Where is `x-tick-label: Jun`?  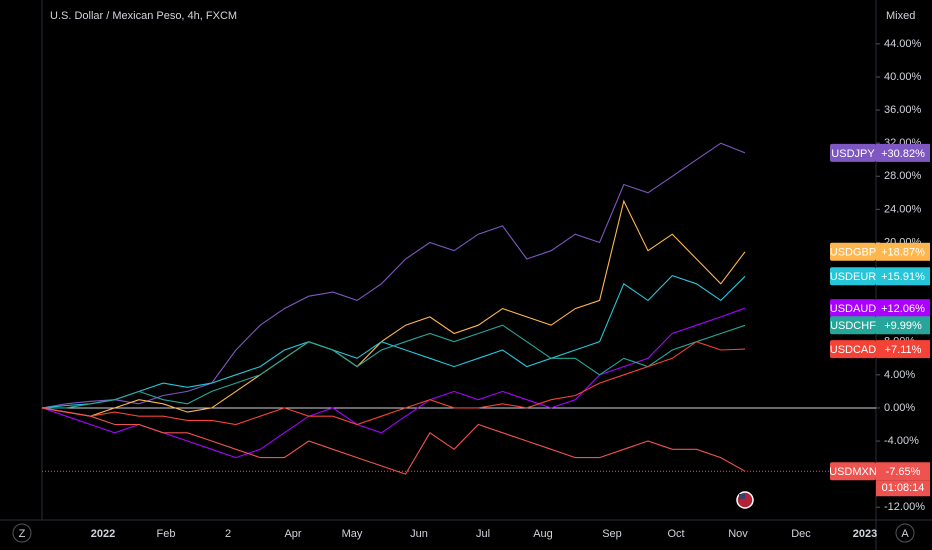
x-tick-label: Jun is located at coordinates (419, 534).